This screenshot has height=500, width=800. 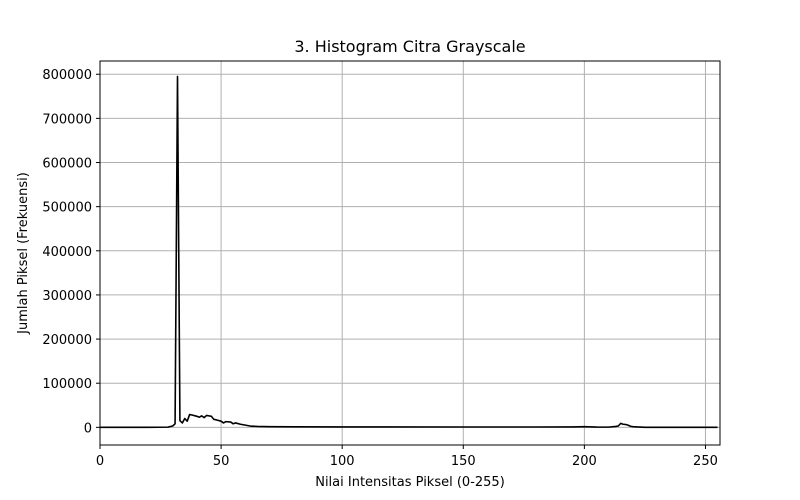 What do you see at coordinates (67, 119) in the screenshot?
I see `y-tick-label: 700000` at bounding box center [67, 119].